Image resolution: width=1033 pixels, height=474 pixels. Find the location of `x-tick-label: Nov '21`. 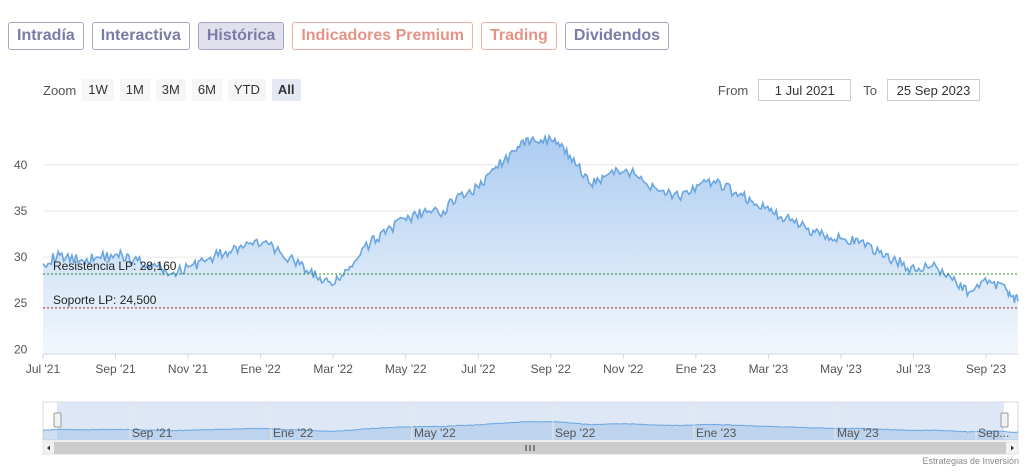

x-tick-label: Nov '21 is located at coordinates (188, 369).